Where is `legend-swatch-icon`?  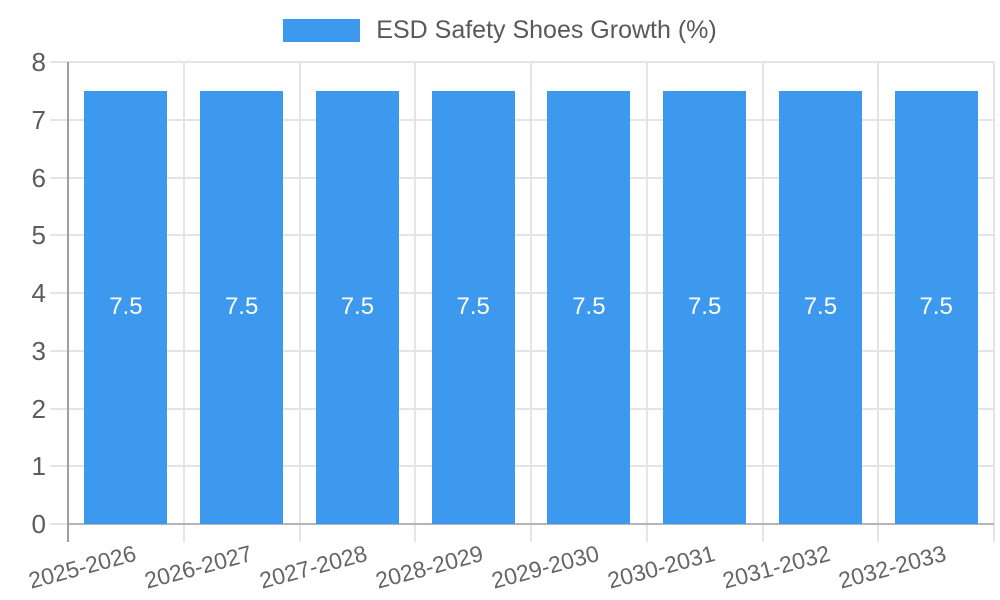 legend-swatch-icon is located at coordinates (322, 30).